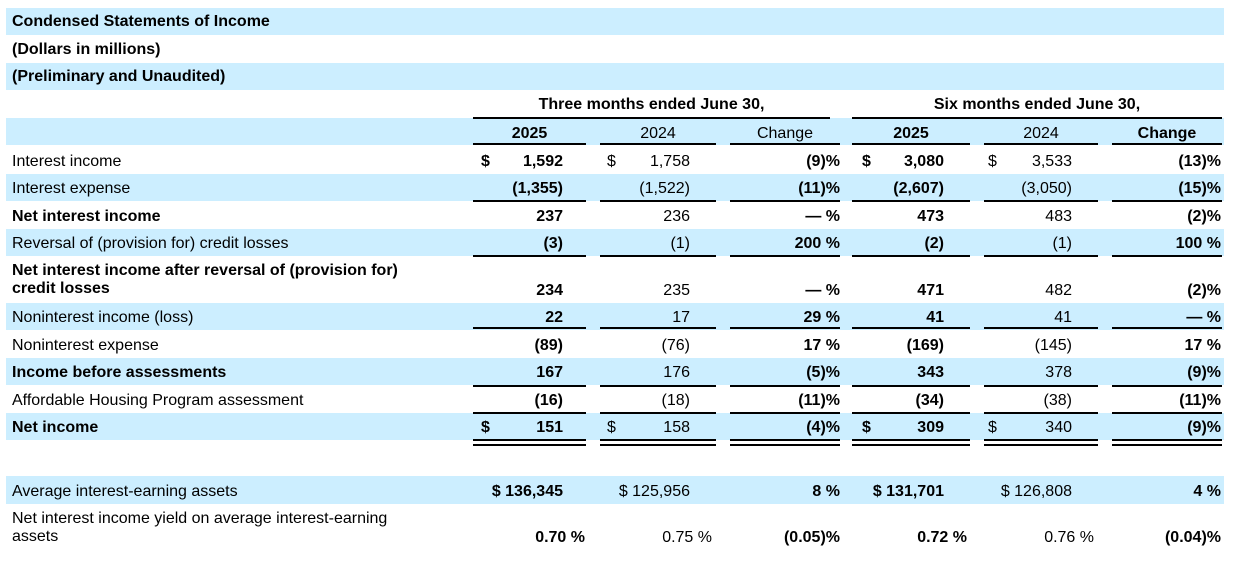 The image size is (1235, 563). Describe the element at coordinates (930, 427) in the screenshot. I see `cell-value: 309` at that location.